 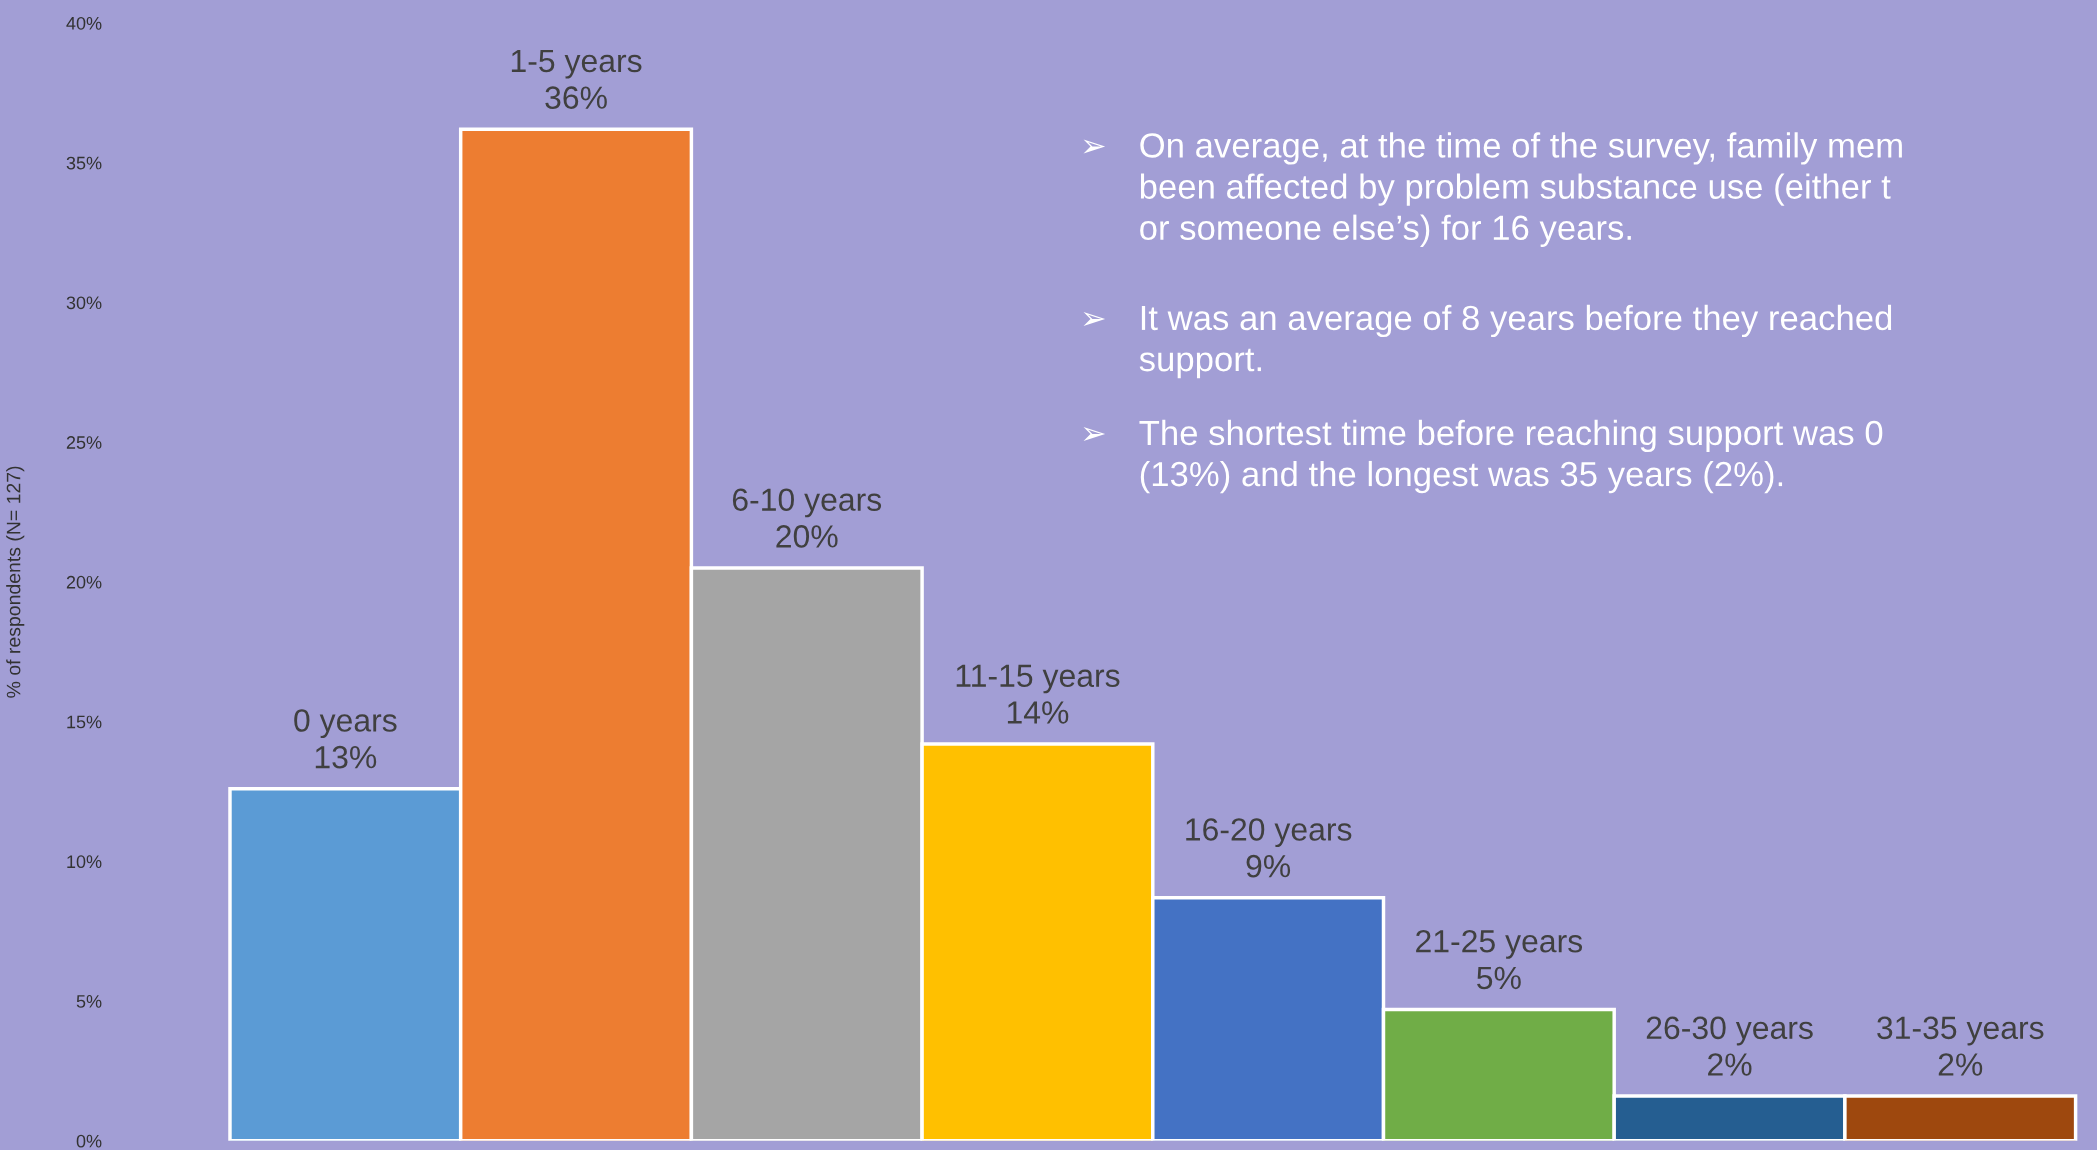 What do you see at coordinates (1038, 679) in the screenshot?
I see `x-tick-label: 11-15 years` at bounding box center [1038, 679].